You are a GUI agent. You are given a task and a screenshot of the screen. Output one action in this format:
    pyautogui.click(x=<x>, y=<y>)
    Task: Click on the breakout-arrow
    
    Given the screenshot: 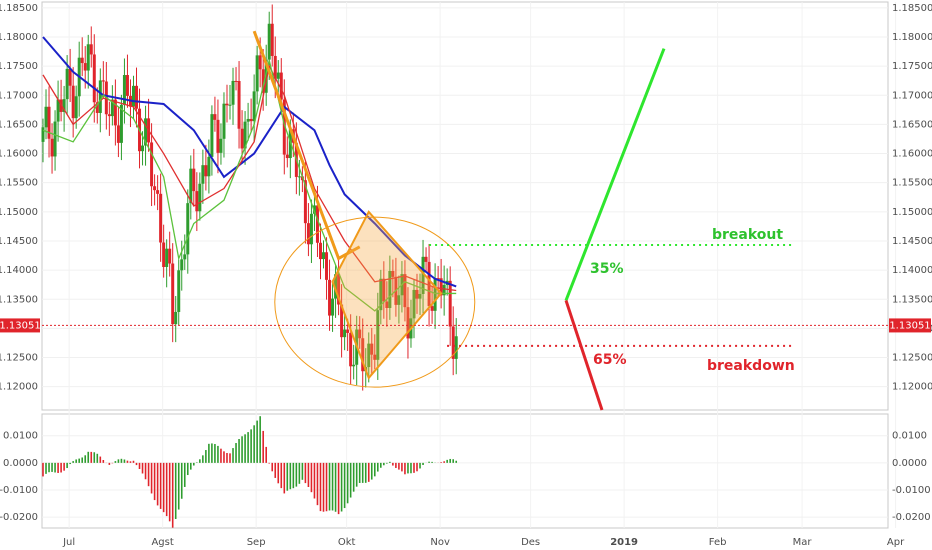 What is the action you would take?
    pyautogui.click(x=615, y=174)
    